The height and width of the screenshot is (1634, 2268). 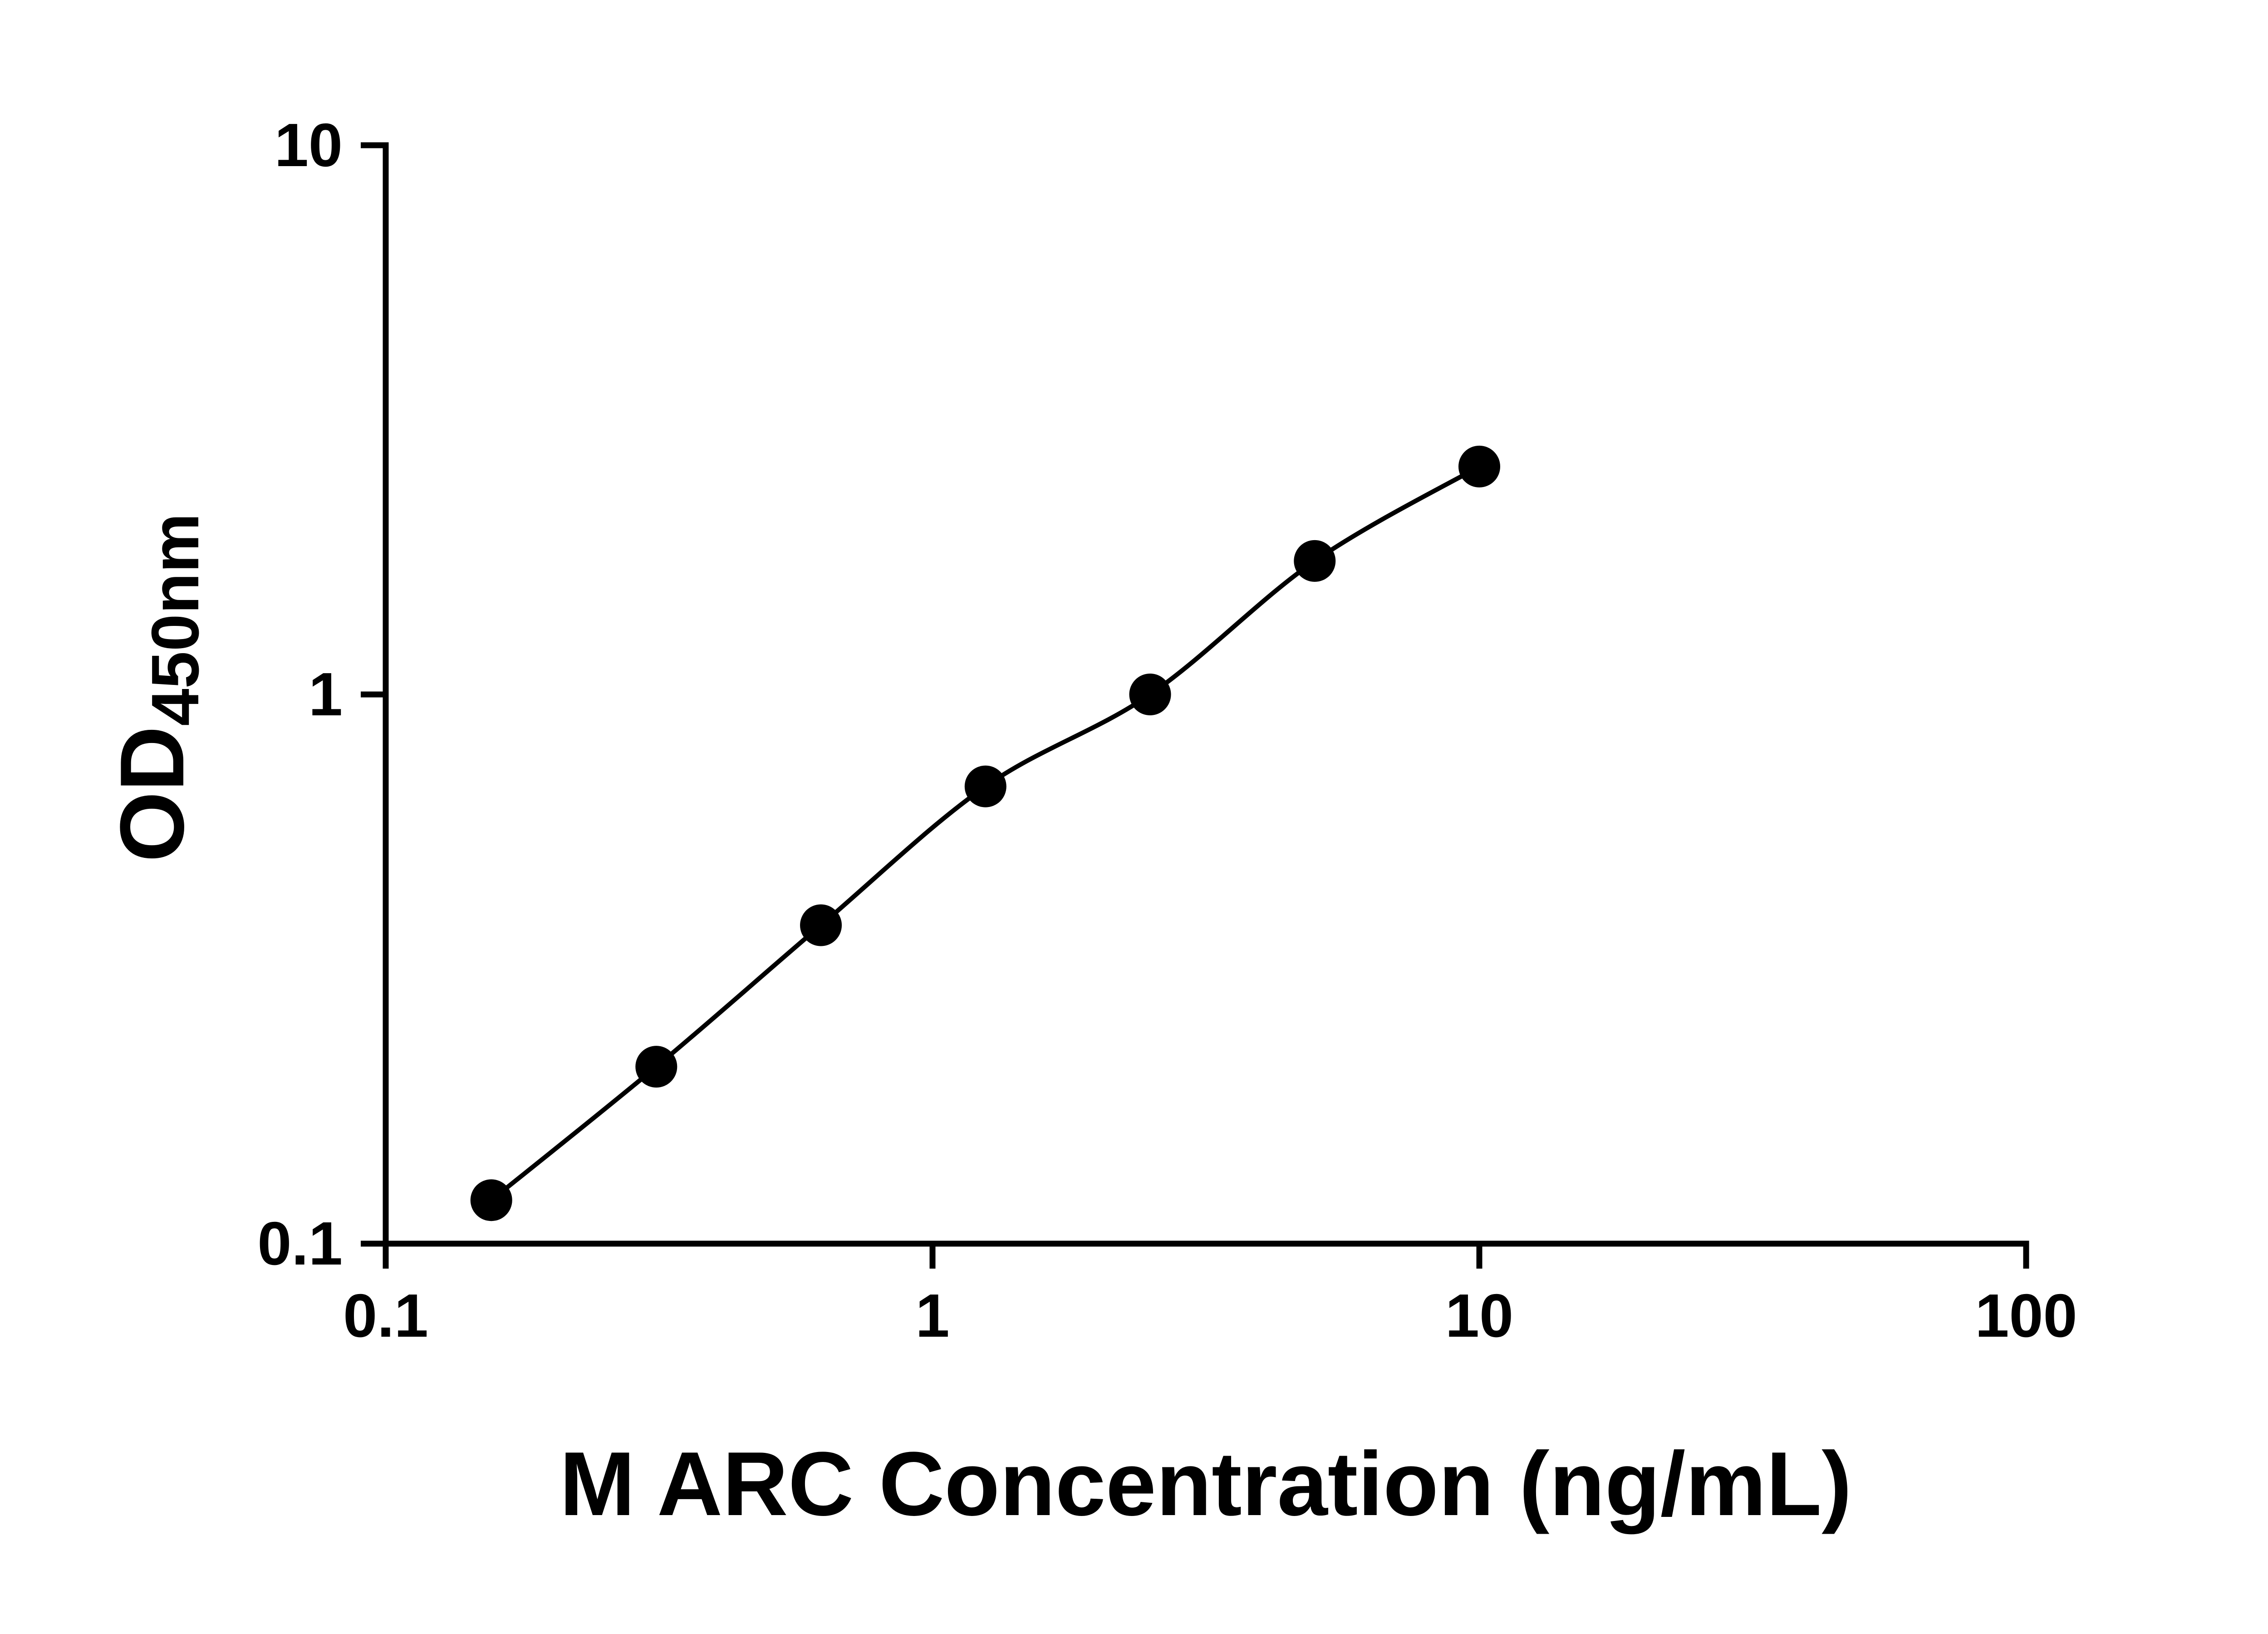 I want to click on y-axis-title-subscript: 450nm, so click(x=175, y=619).